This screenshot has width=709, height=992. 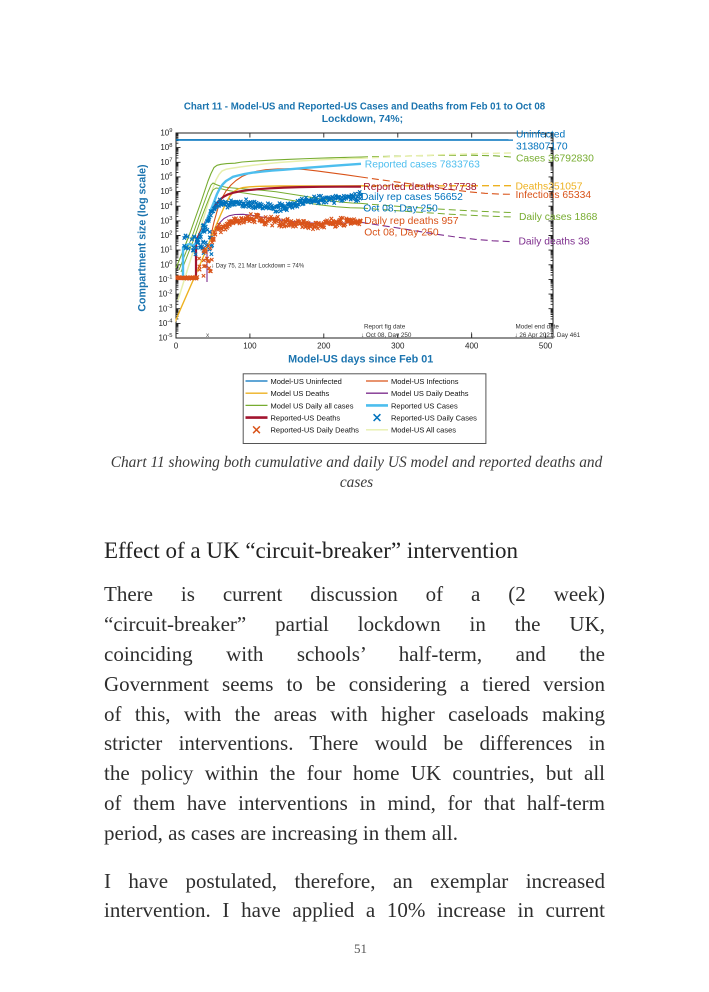 What do you see at coordinates (422, 164) in the screenshot?
I see `svg-text: Reported cases 7833763` at bounding box center [422, 164].